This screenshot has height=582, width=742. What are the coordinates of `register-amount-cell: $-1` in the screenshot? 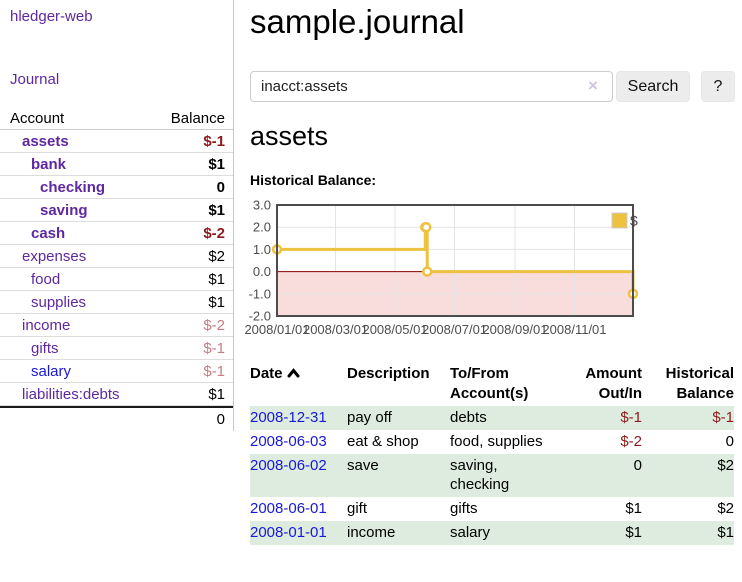 It's located at (631, 417).